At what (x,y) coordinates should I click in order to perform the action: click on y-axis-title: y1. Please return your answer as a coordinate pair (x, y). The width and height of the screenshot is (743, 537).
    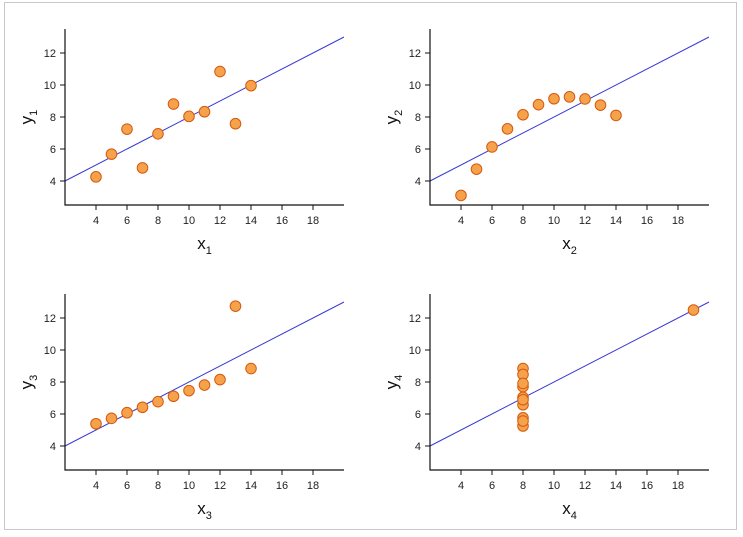
    Looking at the image, I should click on (28, 117).